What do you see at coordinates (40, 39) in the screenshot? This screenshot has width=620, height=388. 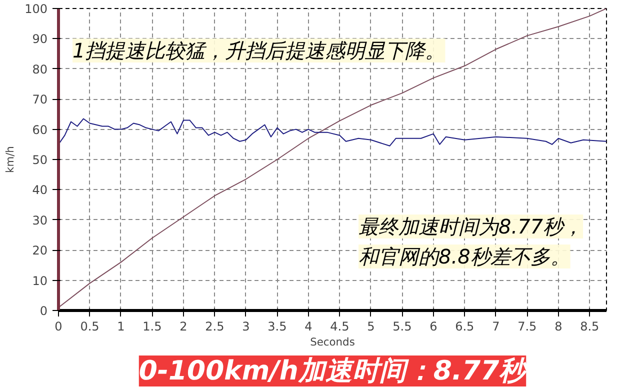 I see `y-tick-label: 90` at bounding box center [40, 39].